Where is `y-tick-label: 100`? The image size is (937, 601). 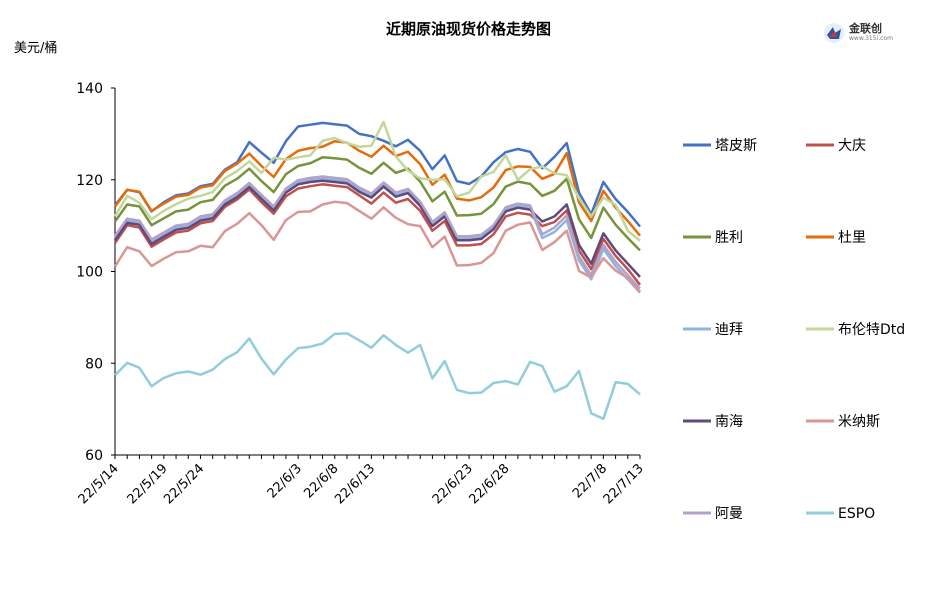 y-tick-label: 100 is located at coordinates (89, 273).